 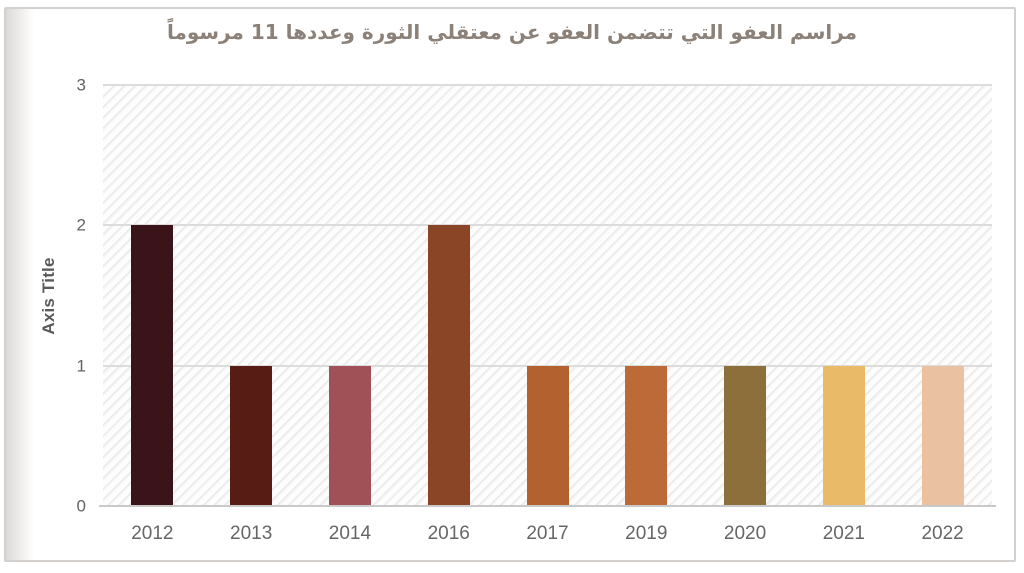 What do you see at coordinates (547, 533) in the screenshot?
I see `x-label-2017: 2017` at bounding box center [547, 533].